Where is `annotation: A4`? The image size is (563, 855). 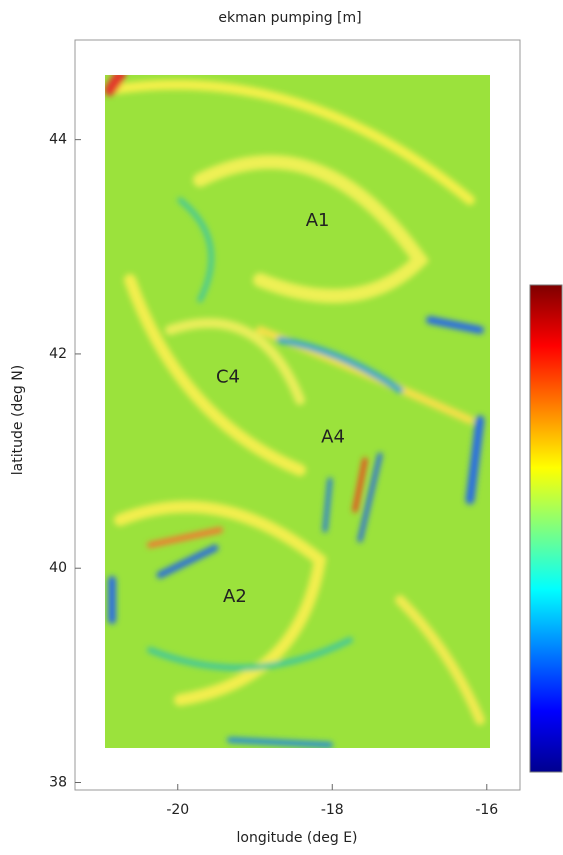 annotation: A4 is located at coordinates (333, 437).